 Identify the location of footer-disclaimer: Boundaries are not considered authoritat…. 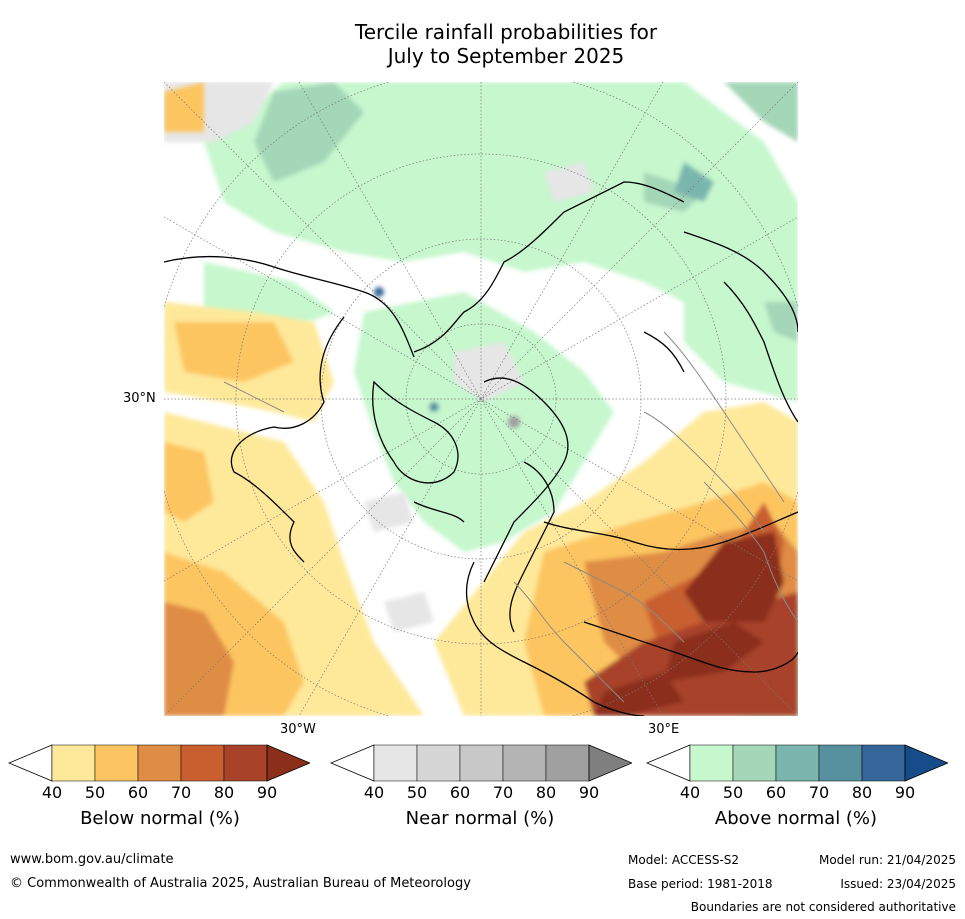
(823, 907).